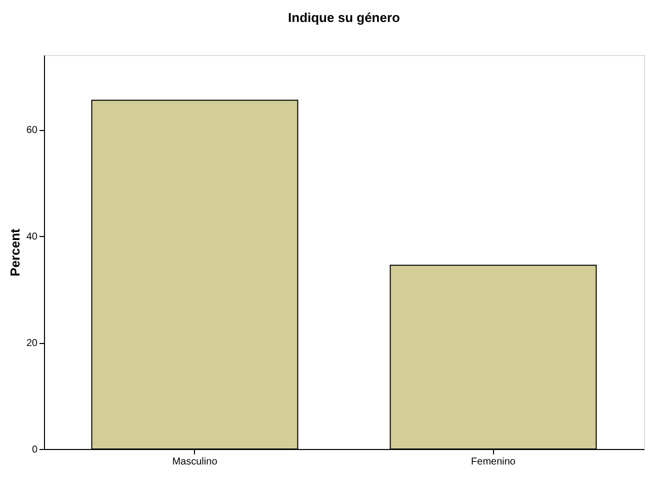 The width and height of the screenshot is (672, 484). I want to click on y-tick-label: 0, so click(35, 450).